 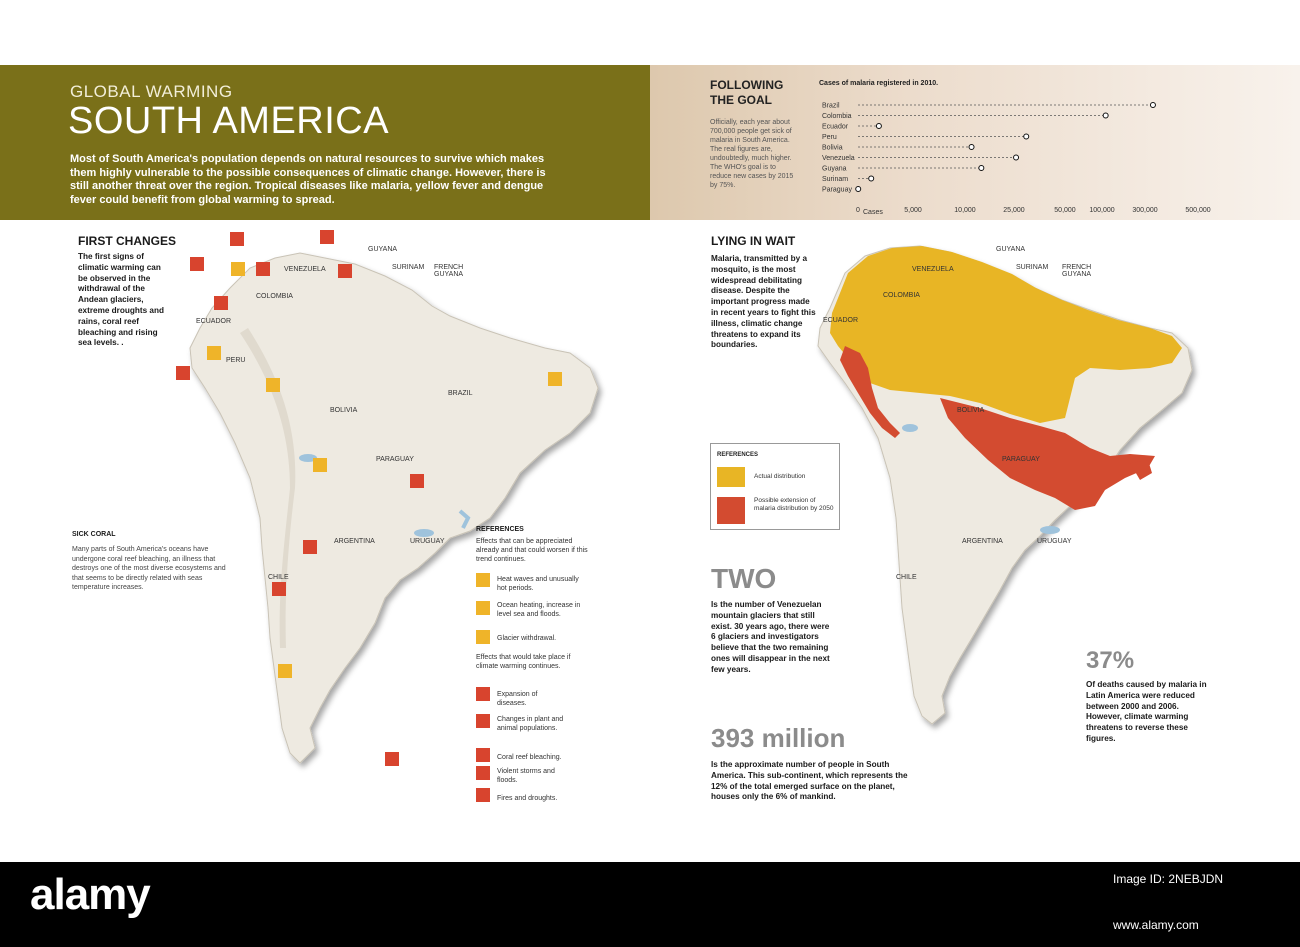 I want to click on kicker: GLOBAL WARMING, so click(x=151, y=91).